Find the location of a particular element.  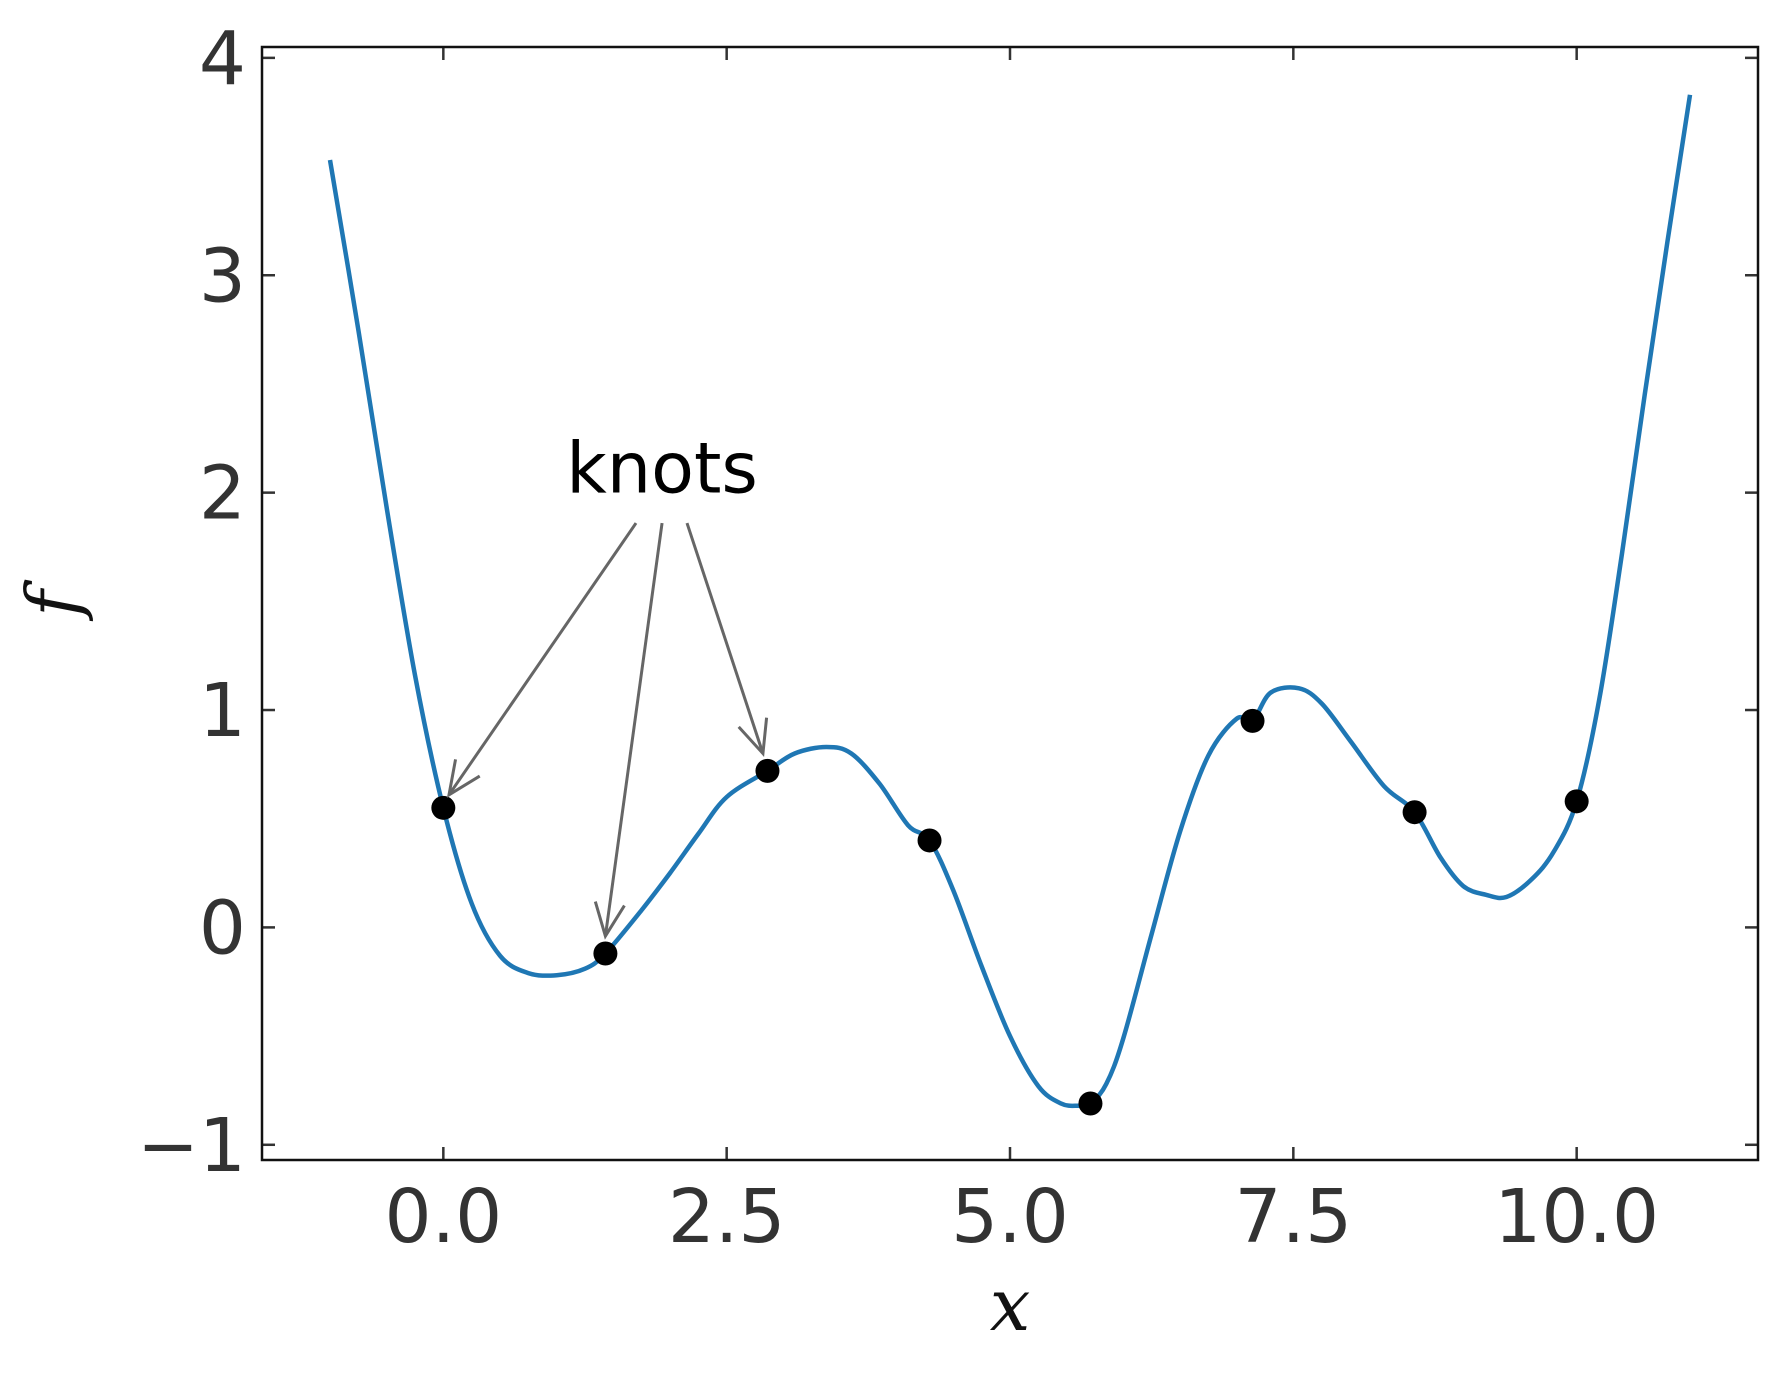

y-tick-label: 3 is located at coordinates (222, 276).